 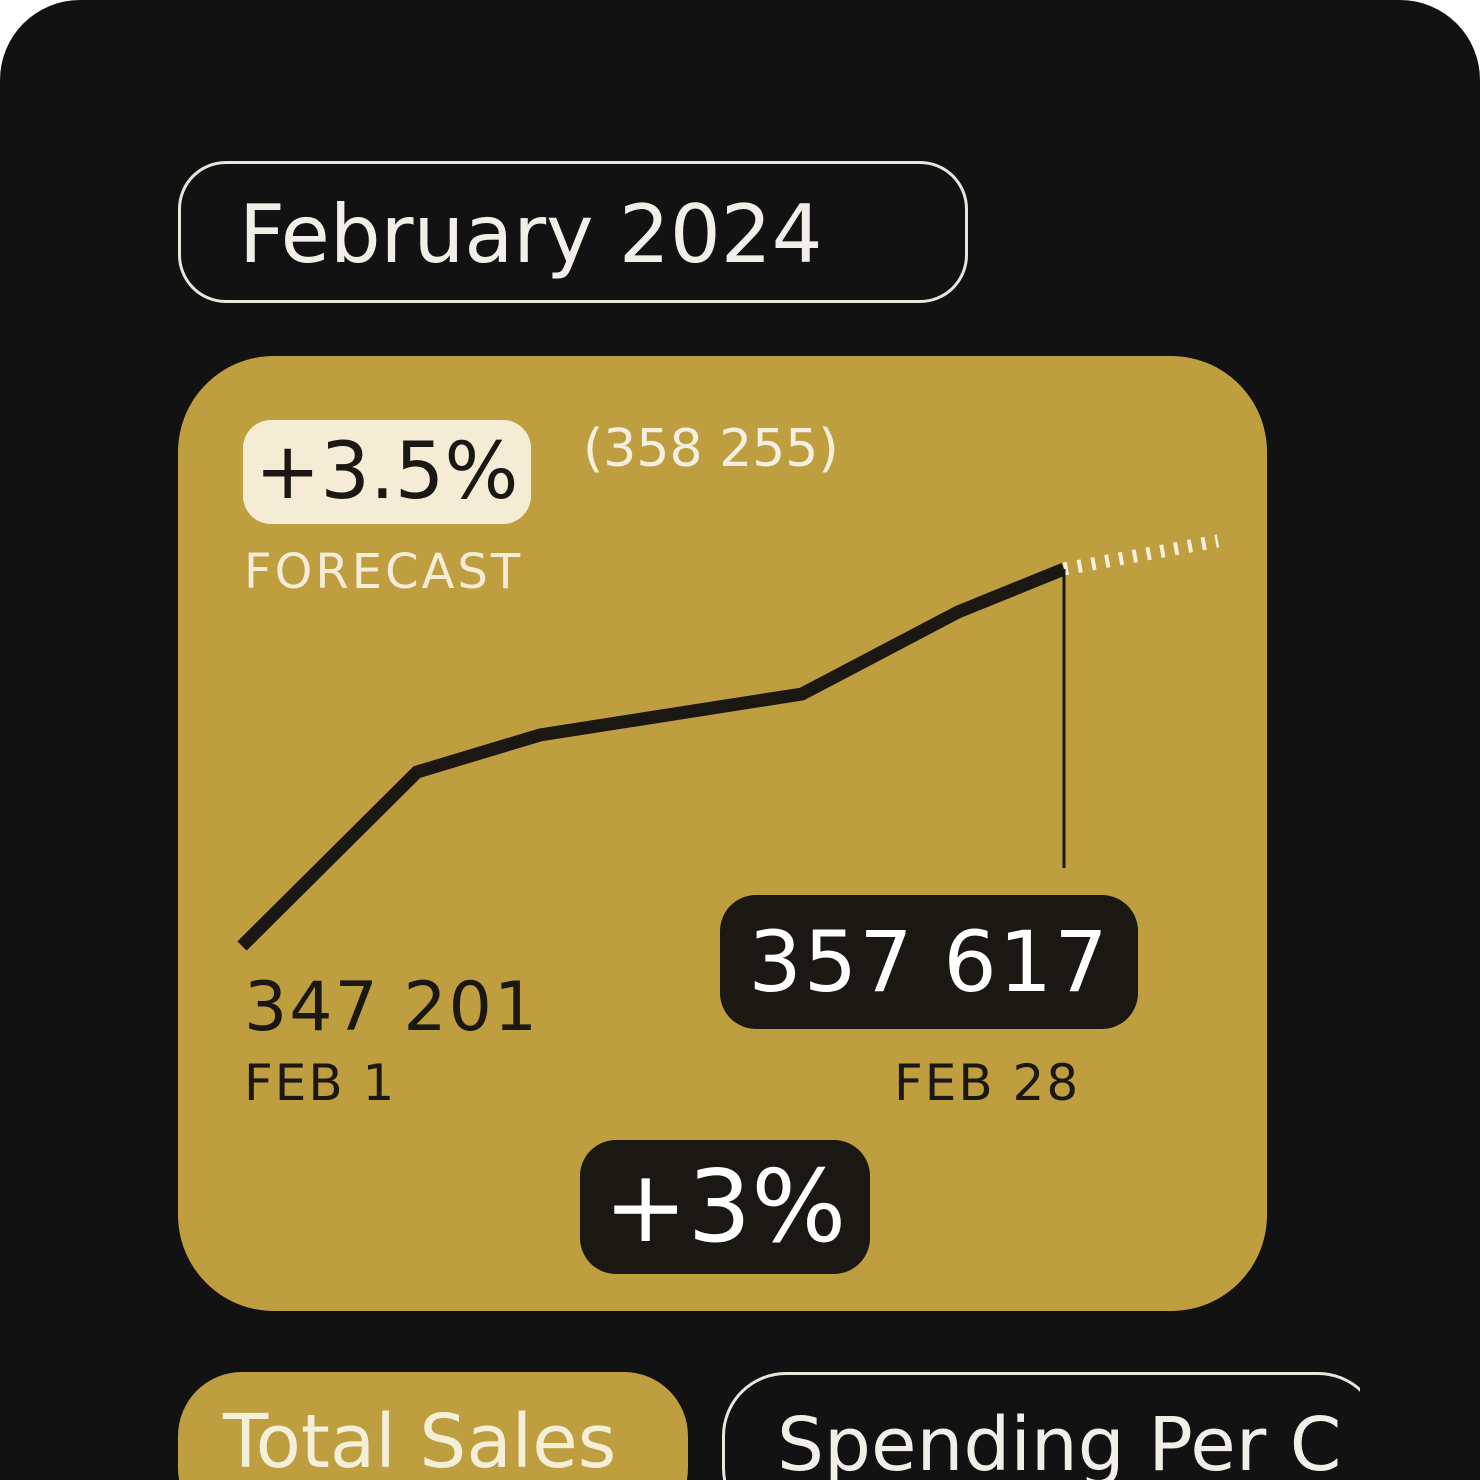 I want to click on period-selector: February 2024, so click(x=573, y=232).